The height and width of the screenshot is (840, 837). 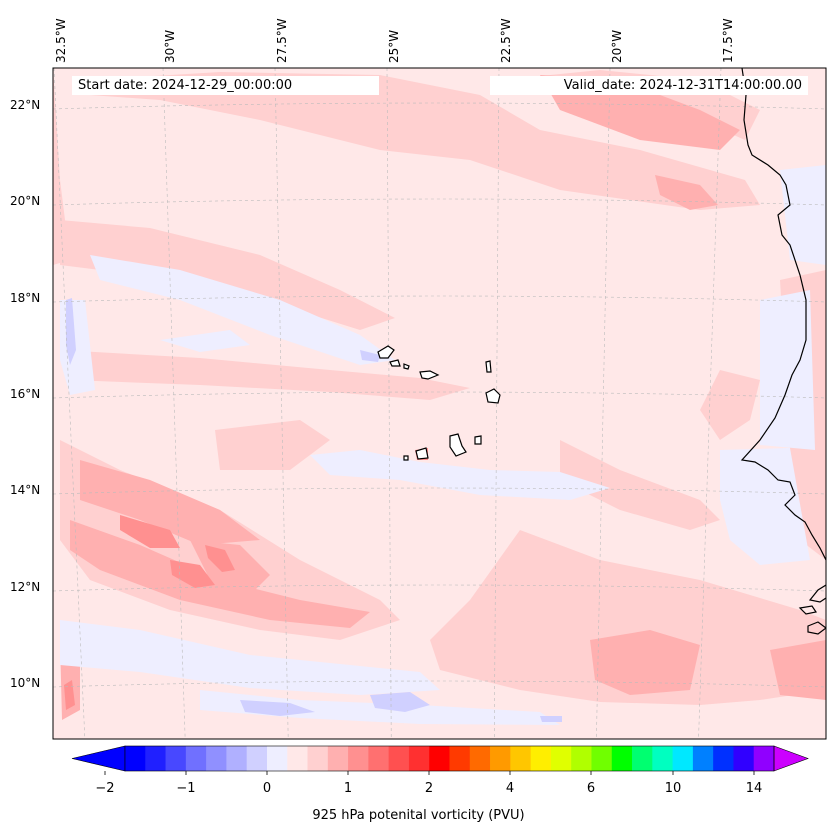 What do you see at coordinates (25, 683) in the screenshot?
I see `lat-label-10n: 10°N` at bounding box center [25, 683].